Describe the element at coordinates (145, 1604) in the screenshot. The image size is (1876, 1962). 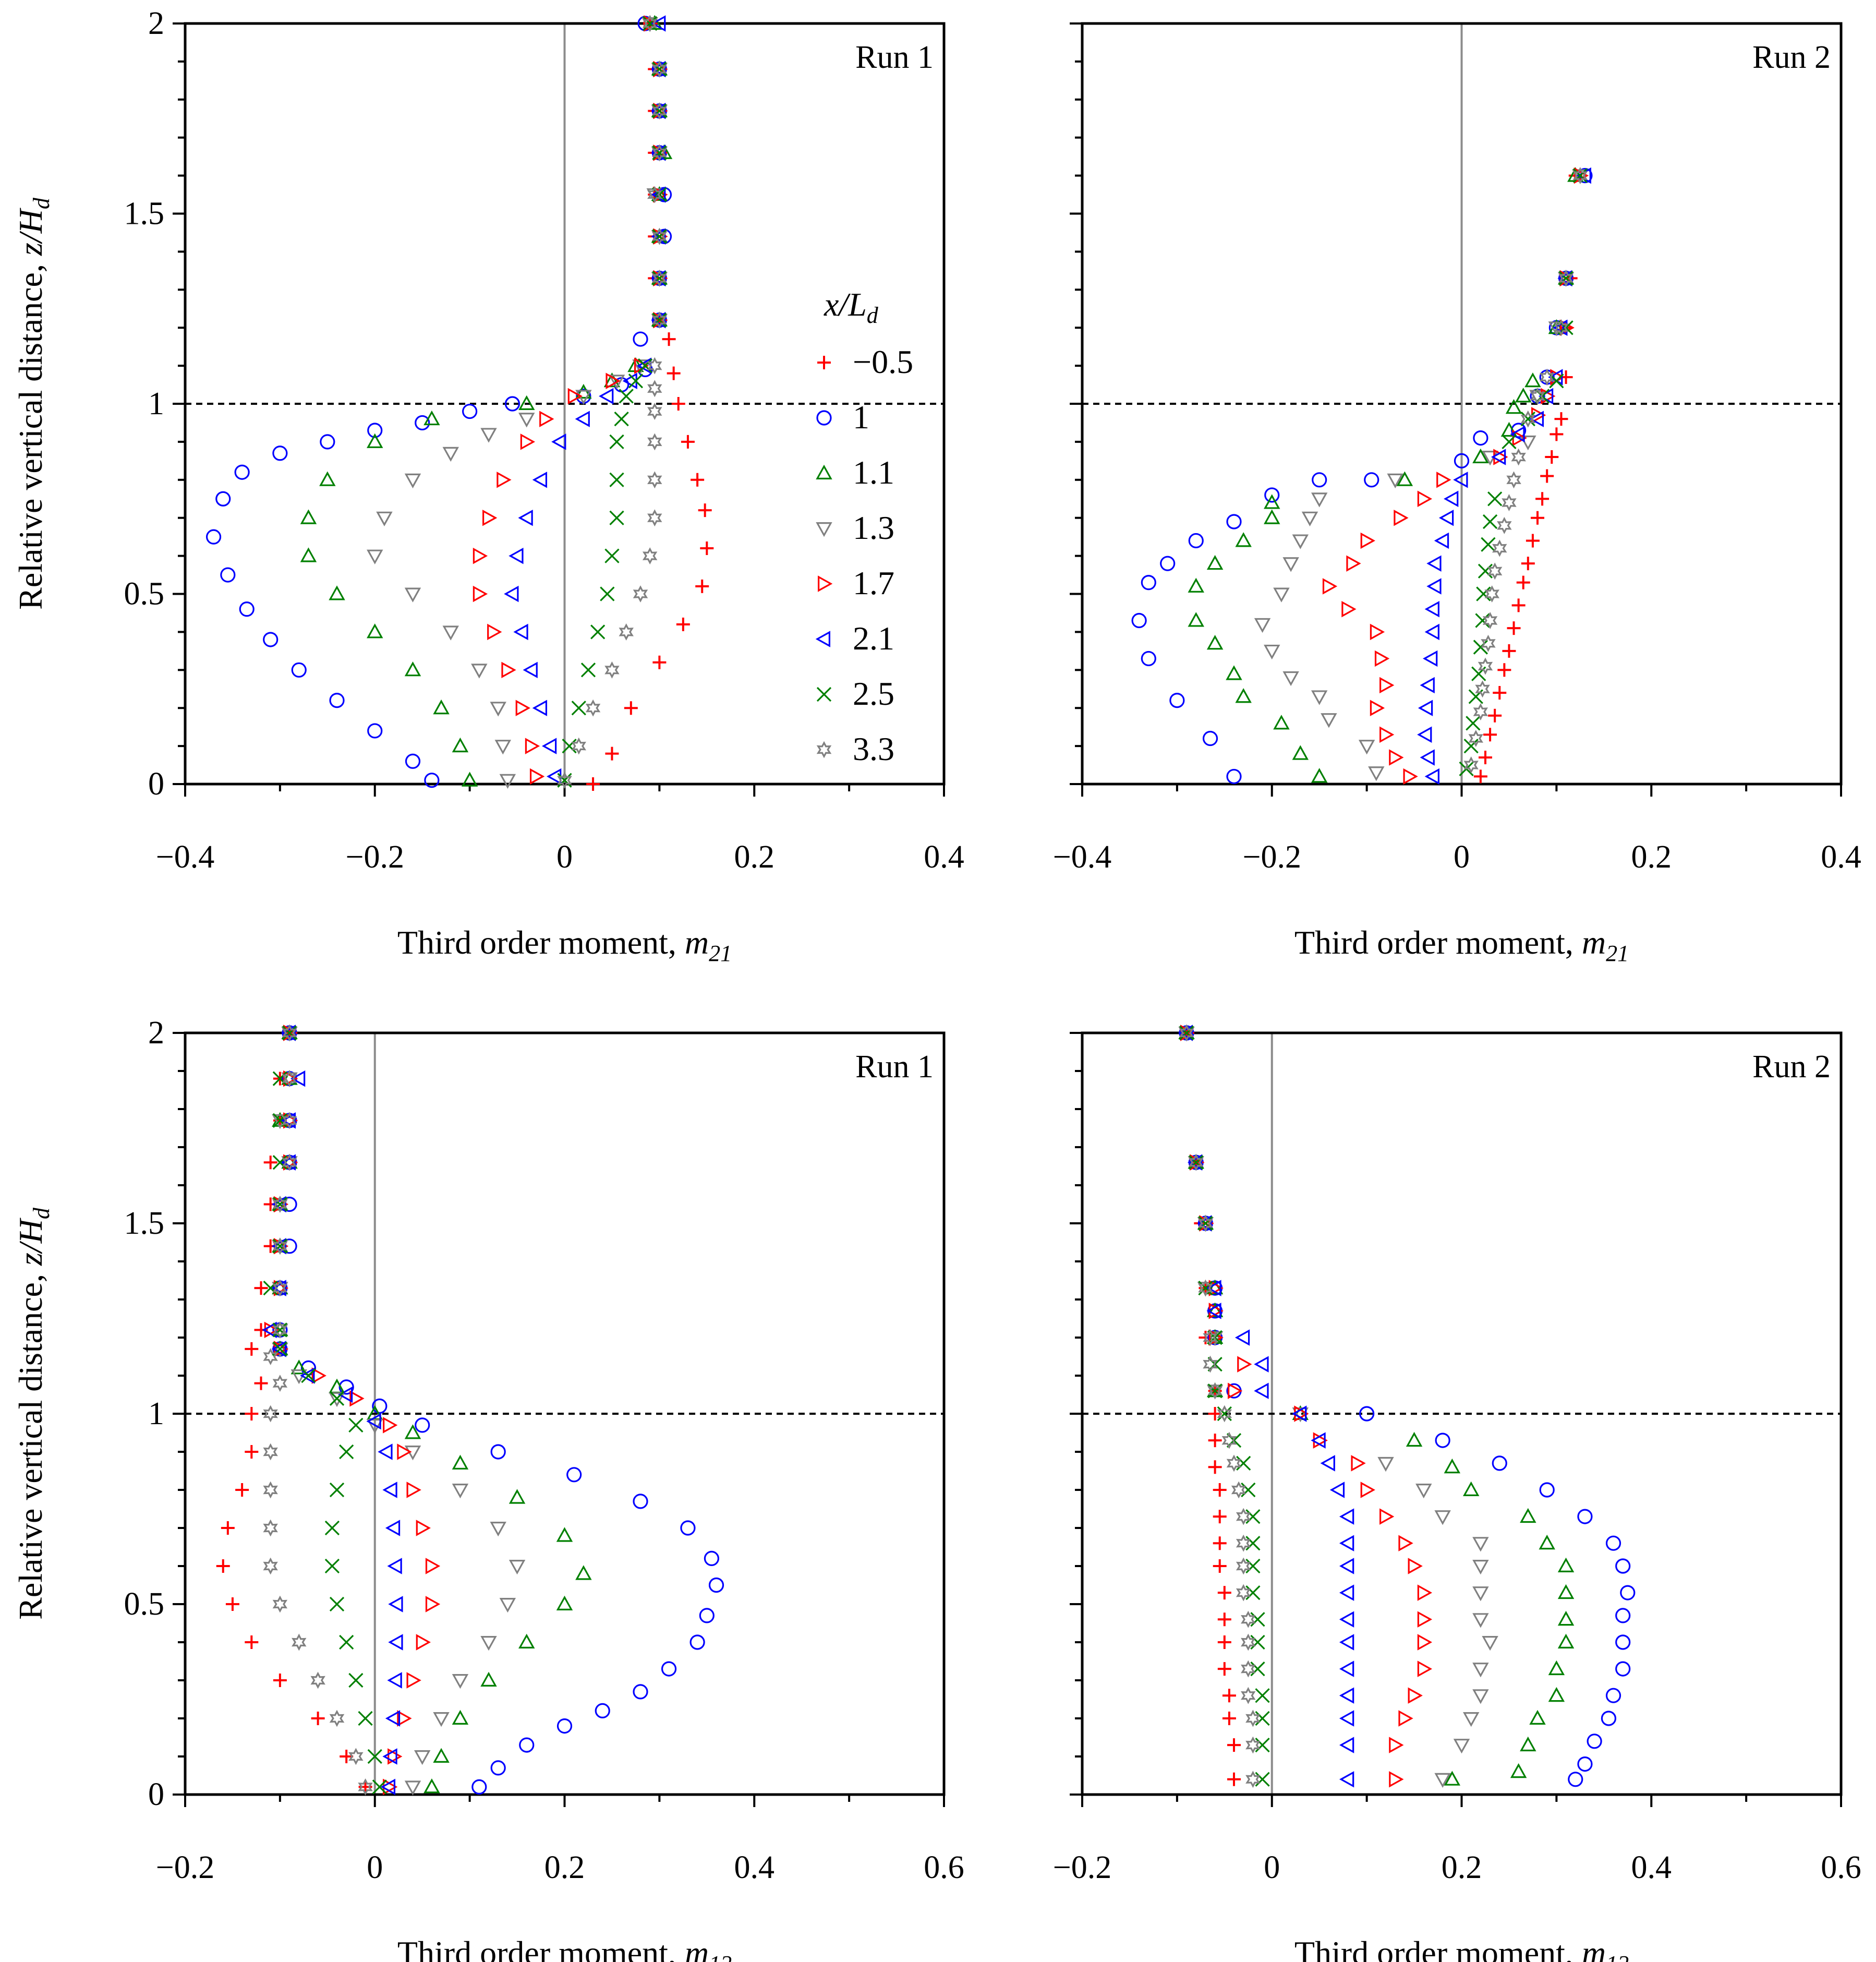
I see `y-tick-label: 0.5` at that location.